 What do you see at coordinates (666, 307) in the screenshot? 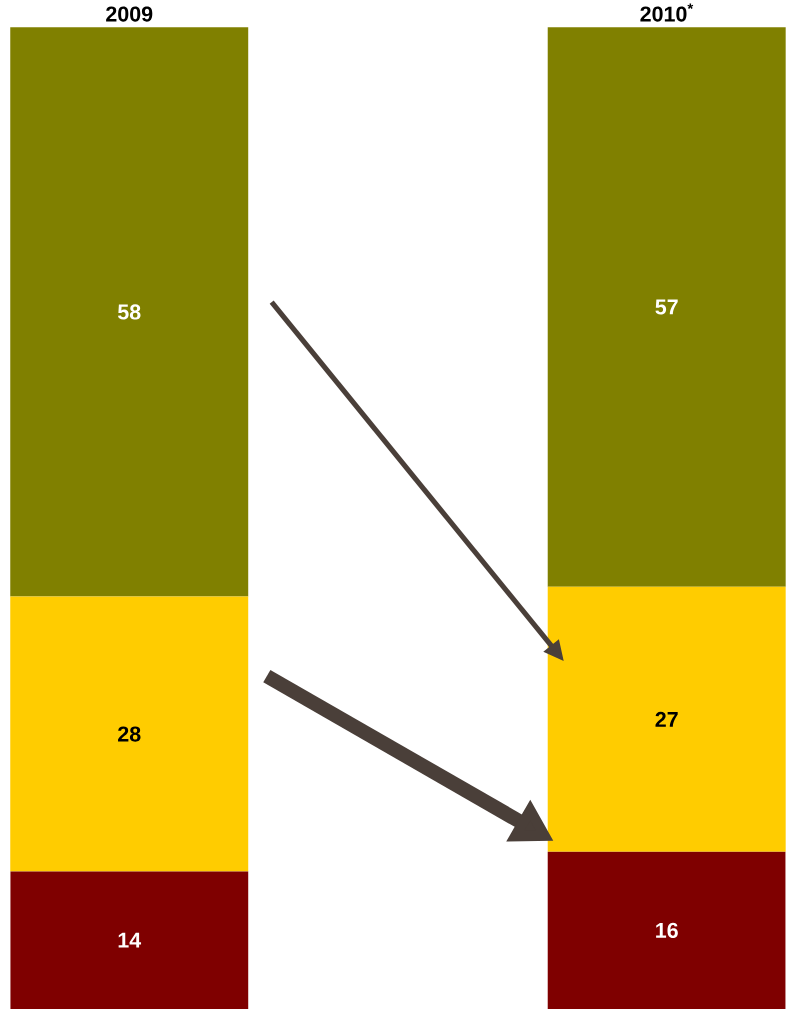
I see `data-label: 57` at bounding box center [666, 307].